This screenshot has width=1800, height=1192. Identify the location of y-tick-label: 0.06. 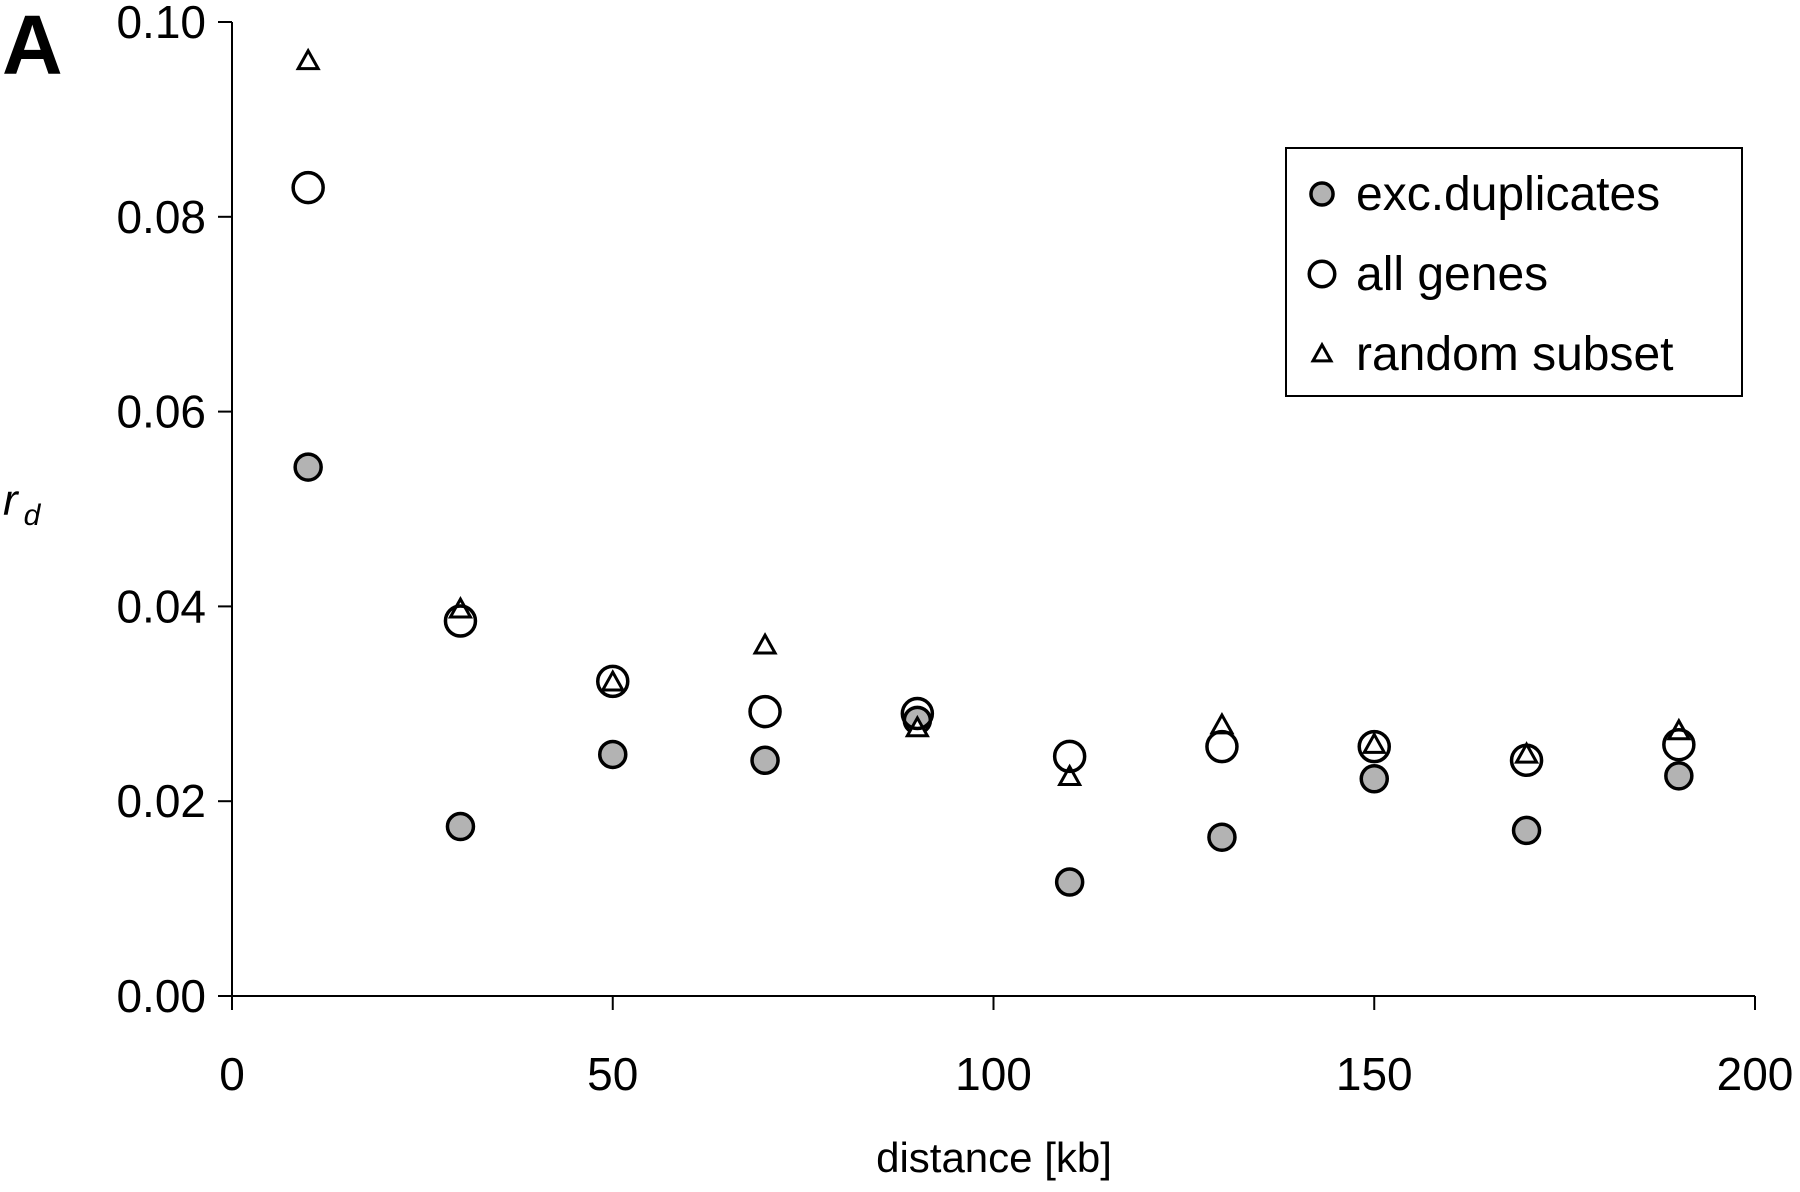
(161, 412).